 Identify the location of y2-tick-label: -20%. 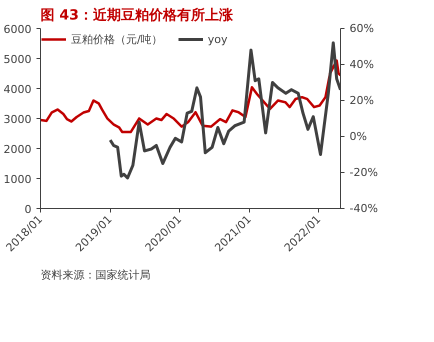
(364, 172).